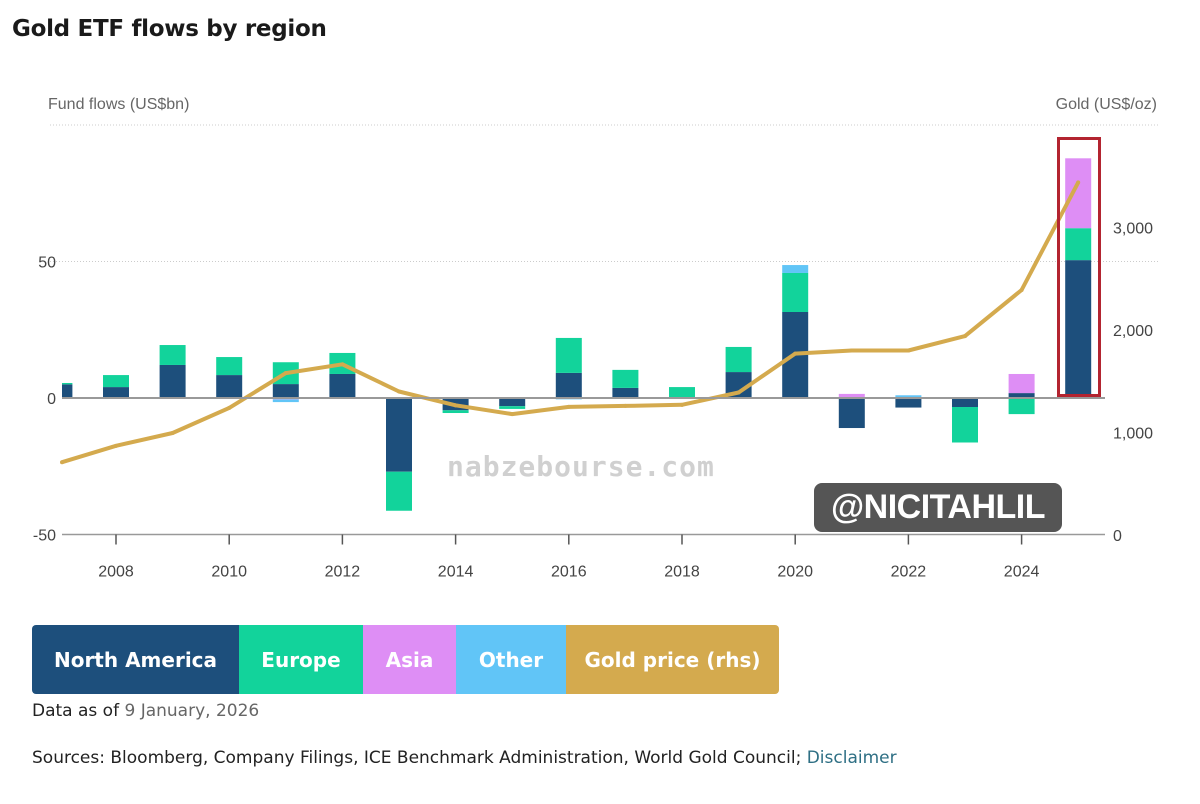 The width and height of the screenshot is (1200, 804). Describe the element at coordinates (568, 385) in the screenshot. I see `bar-north-america-2016` at that location.